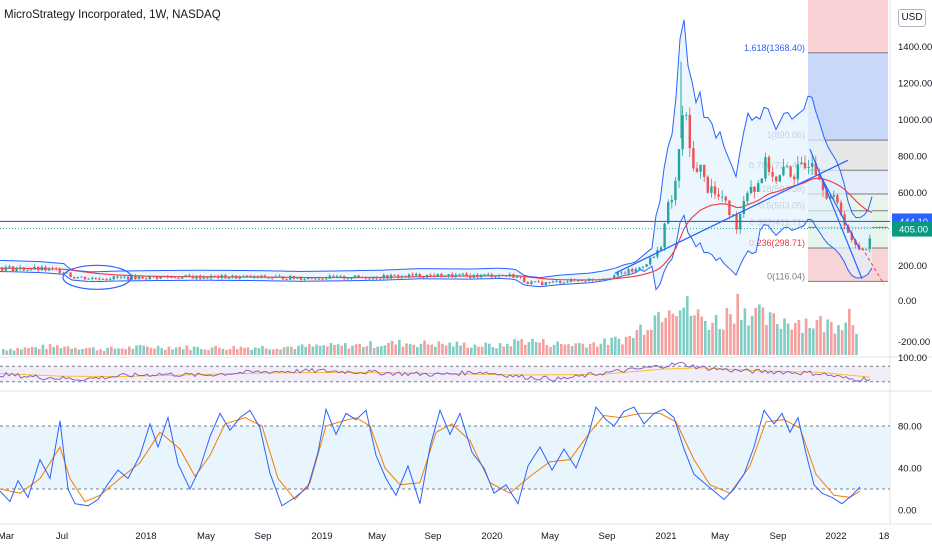 The height and width of the screenshot is (550, 932). Describe the element at coordinates (915, 120) in the screenshot. I see `price-tick-label: 1000.00` at that location.